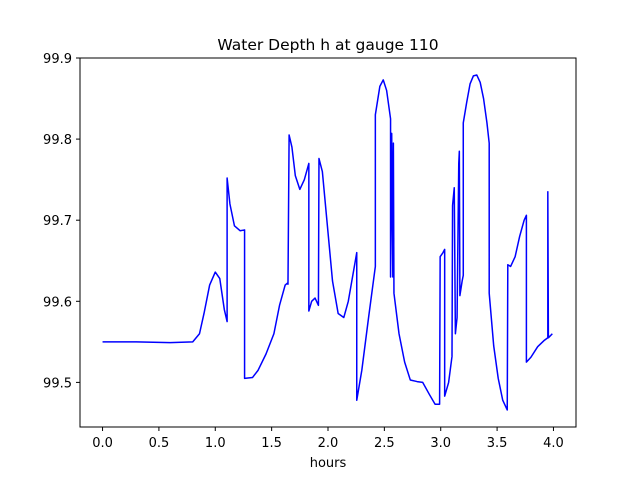 The image size is (640, 480). I want to click on y-tick-label: 99.5, so click(57, 383).